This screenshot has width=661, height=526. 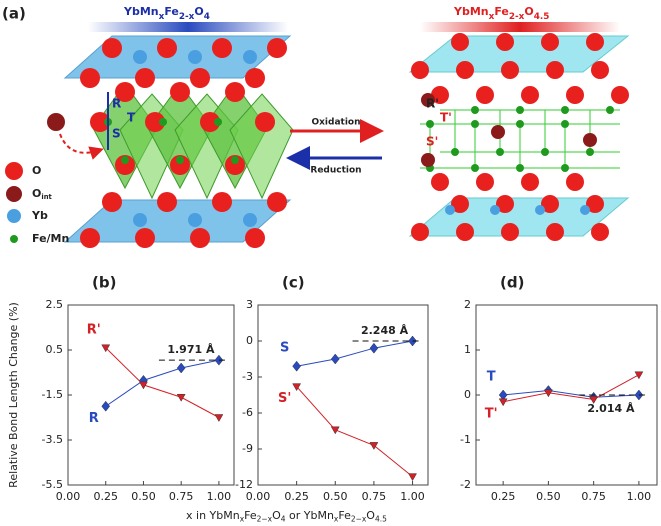 I want to click on text-part: Yb, so click(x=39, y=215).